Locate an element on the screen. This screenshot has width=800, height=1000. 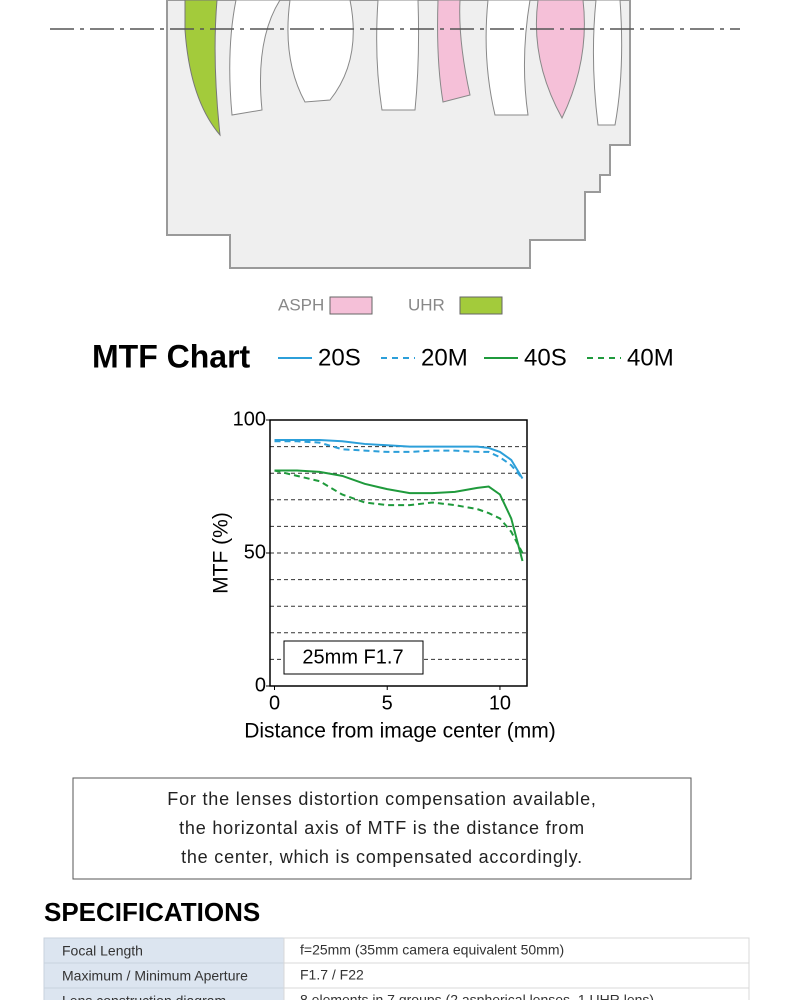
legend-label: 20M is located at coordinates (444, 357).